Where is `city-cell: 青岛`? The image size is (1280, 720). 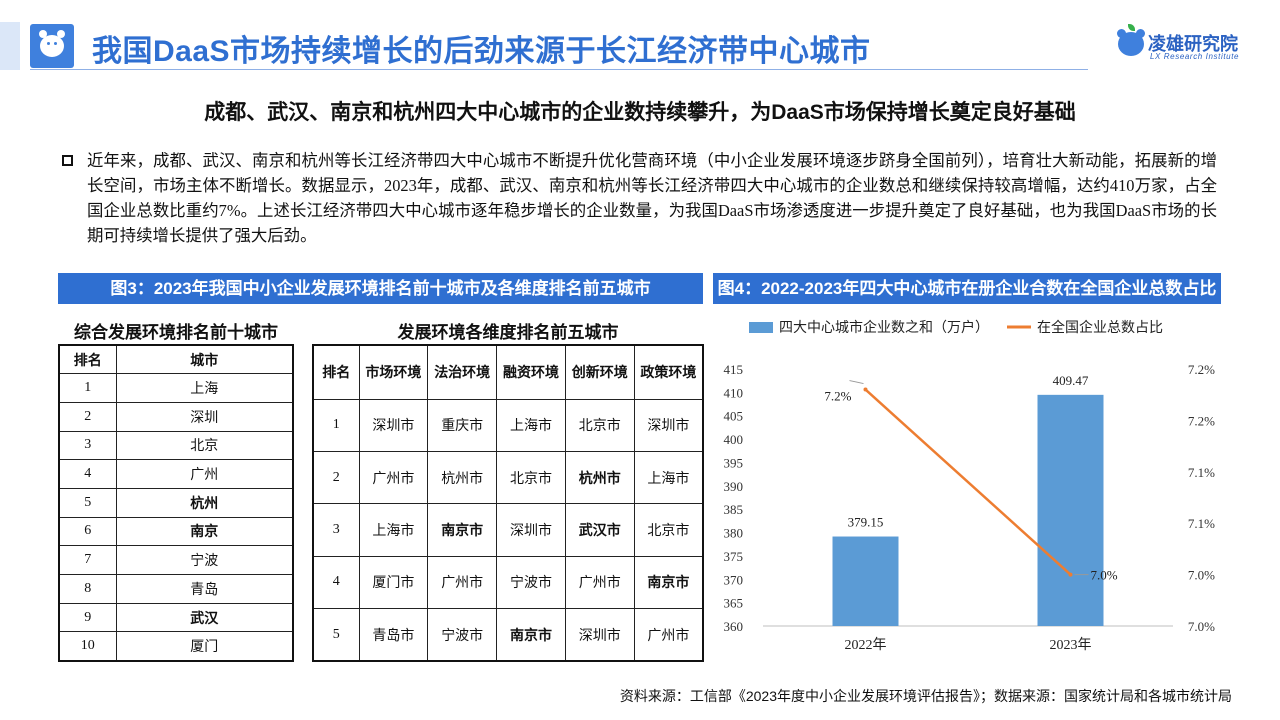
city-cell: 青岛 is located at coordinates (204, 589).